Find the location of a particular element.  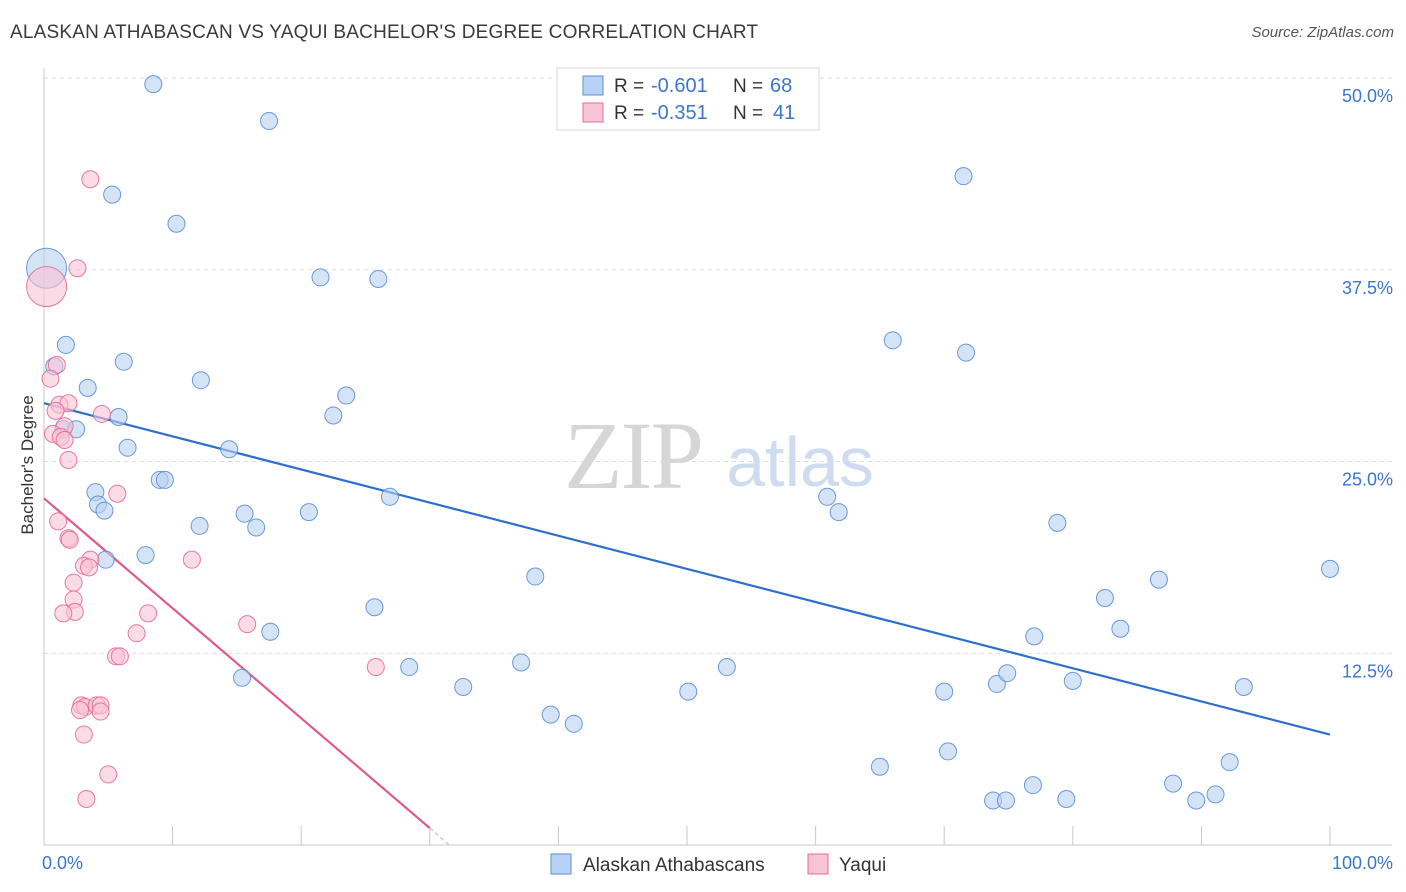

series-legend-swatch-yaqui is located at coordinates (818, 864).